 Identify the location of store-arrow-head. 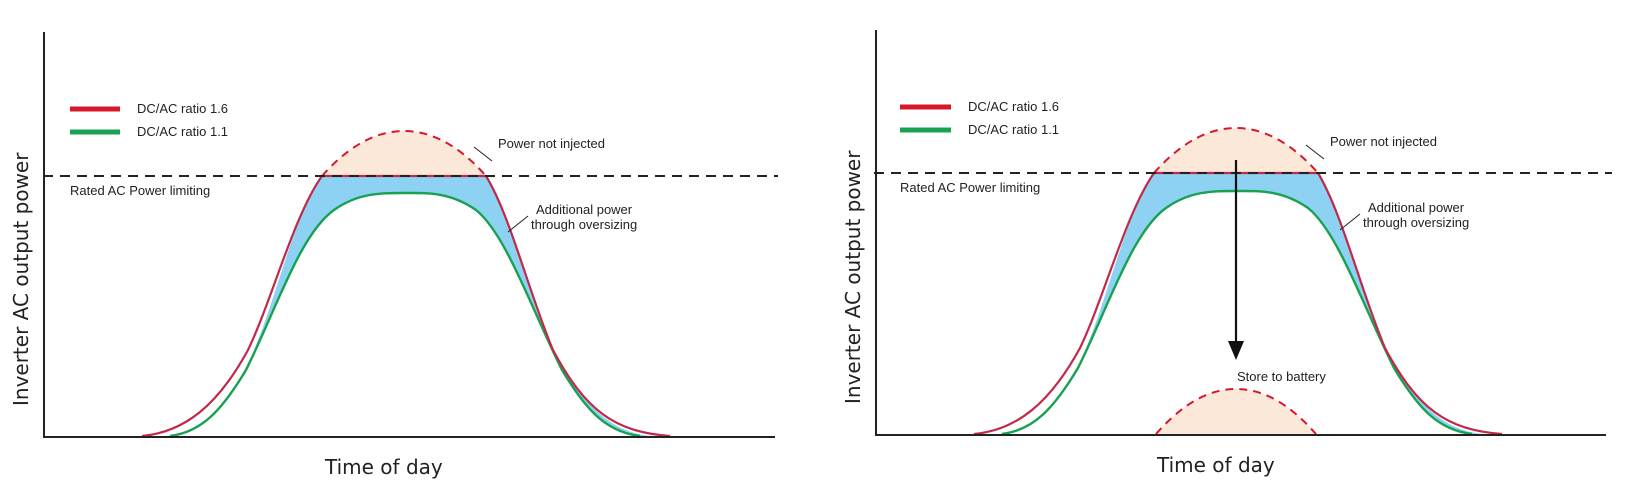
(1236, 350).